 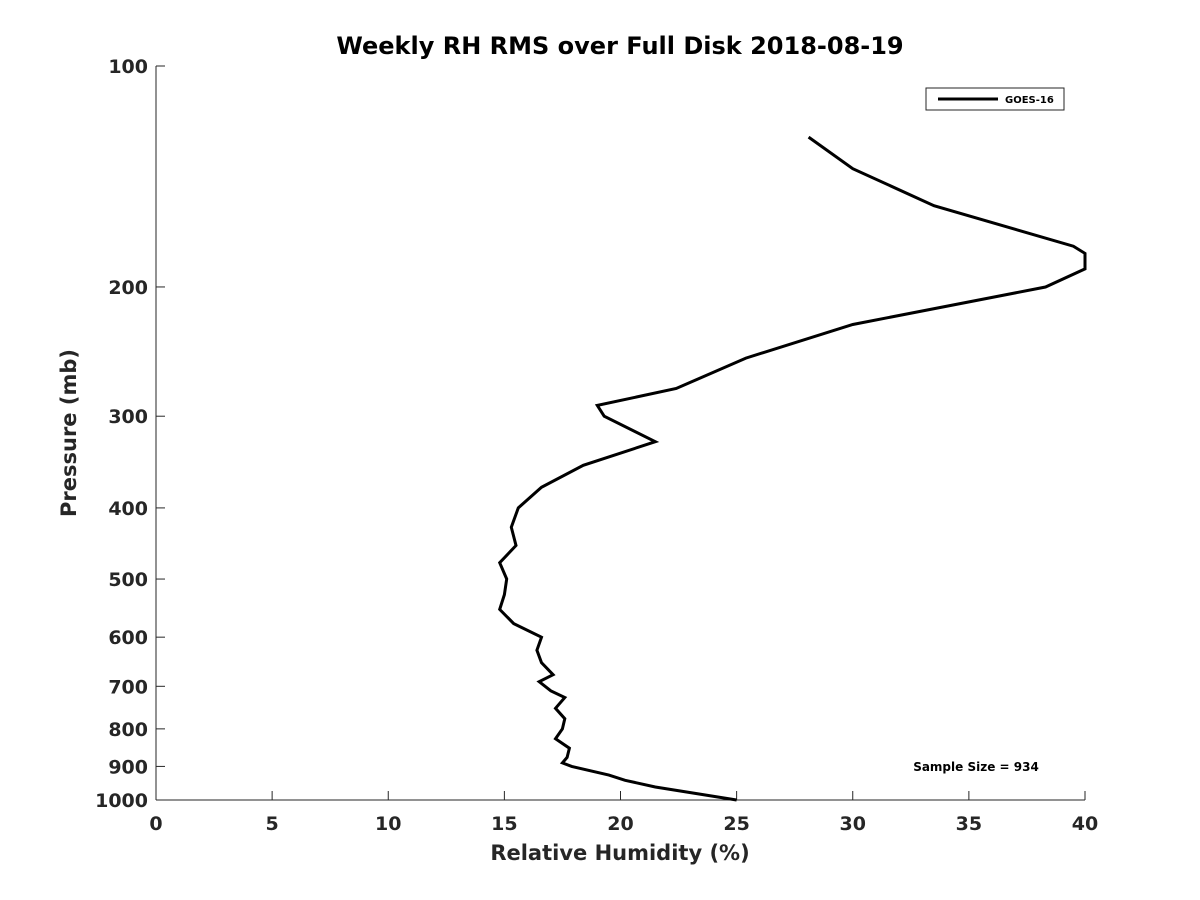 What do you see at coordinates (995, 99) in the screenshot?
I see `legend: GOES-16` at bounding box center [995, 99].